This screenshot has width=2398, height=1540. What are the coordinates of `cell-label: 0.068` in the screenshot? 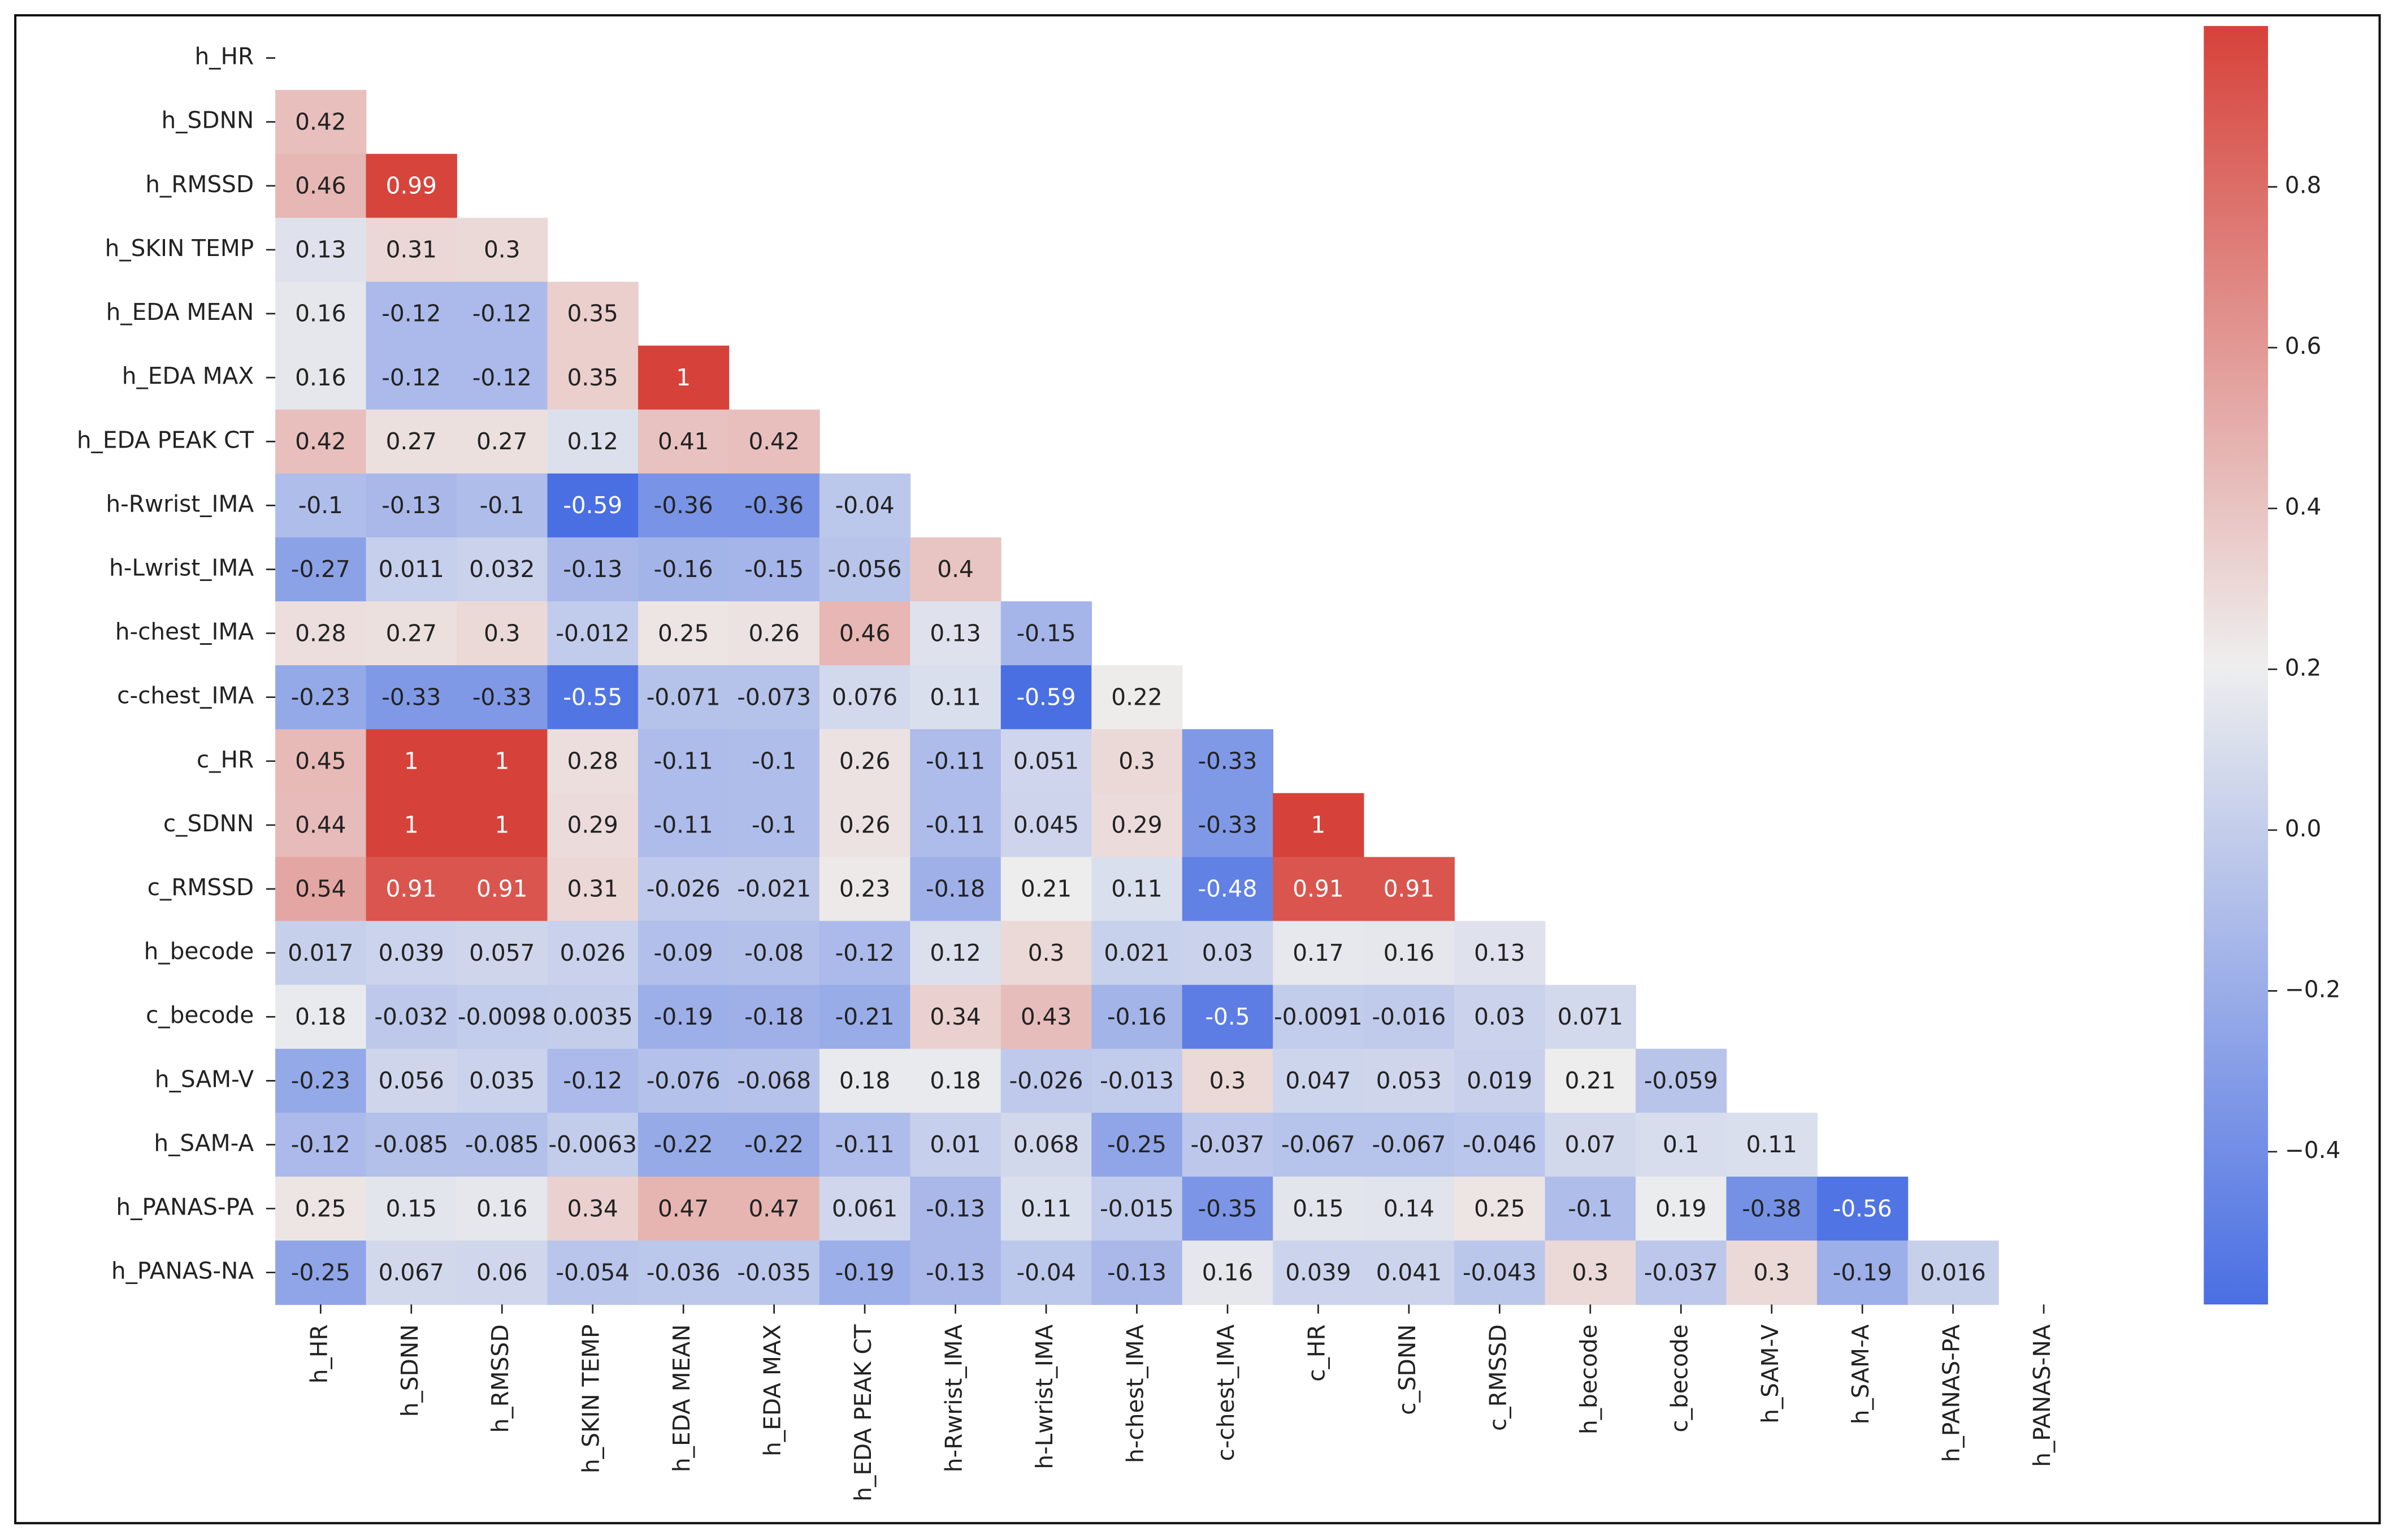 It's located at (1046, 1144).